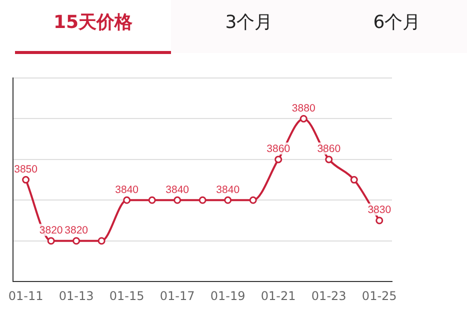  Describe the element at coordinates (177, 295) in the screenshot. I see `x-tick-label: 01-17` at that location.